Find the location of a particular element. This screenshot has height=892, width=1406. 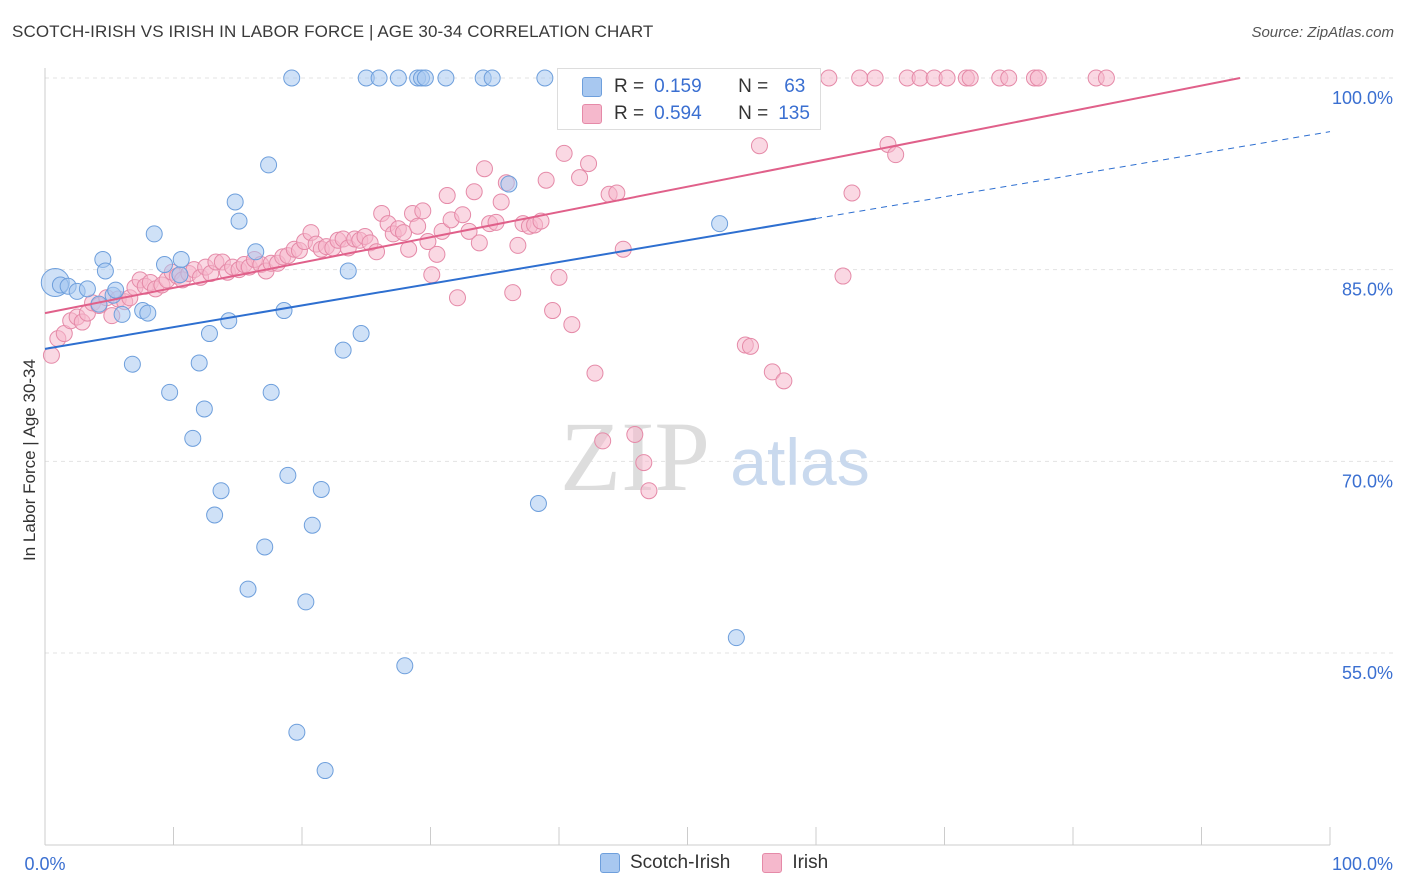

y-axis-label: In Labor Force | Age 30-34 is located at coordinates (29, 460).